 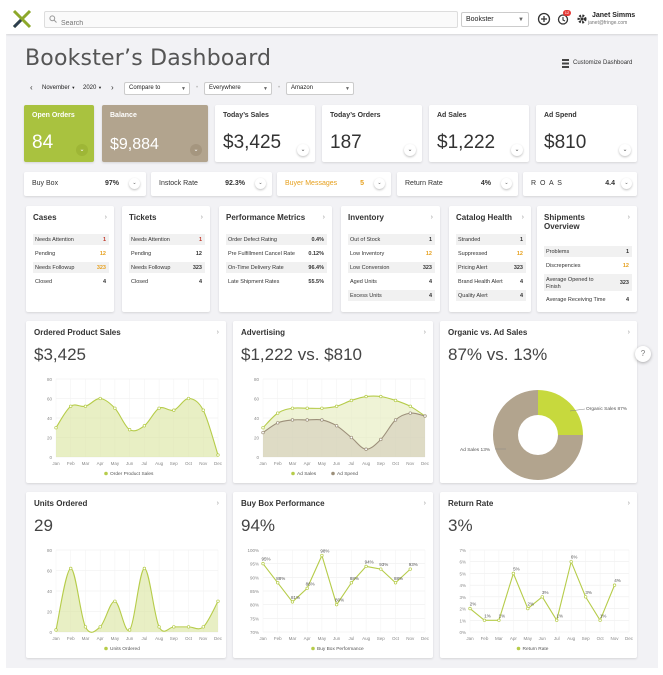 What do you see at coordinates (582, 19) in the screenshot?
I see `gear-icon` at bounding box center [582, 19].